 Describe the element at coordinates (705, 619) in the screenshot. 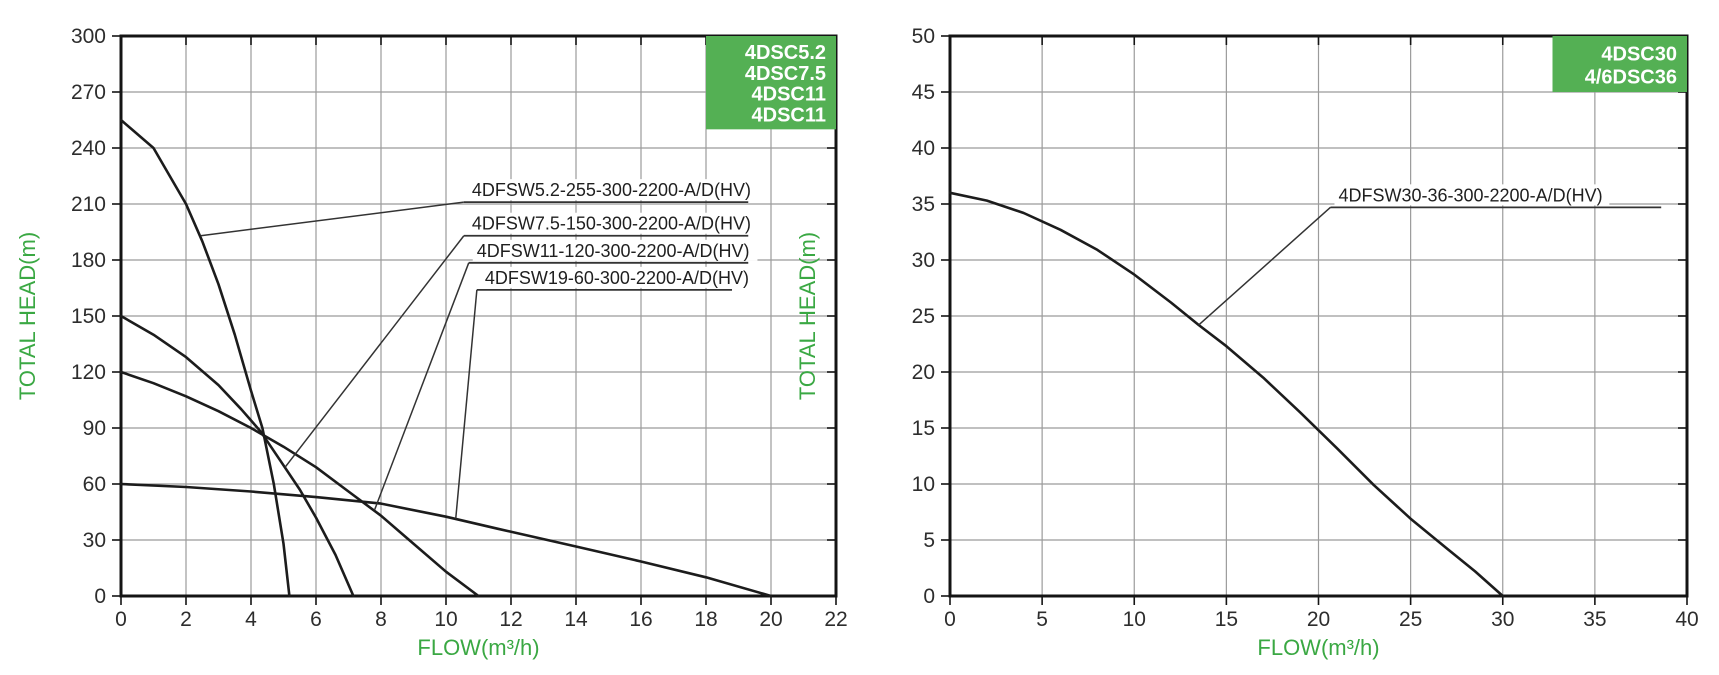

I see `x-axis-tick-label: 18` at that location.